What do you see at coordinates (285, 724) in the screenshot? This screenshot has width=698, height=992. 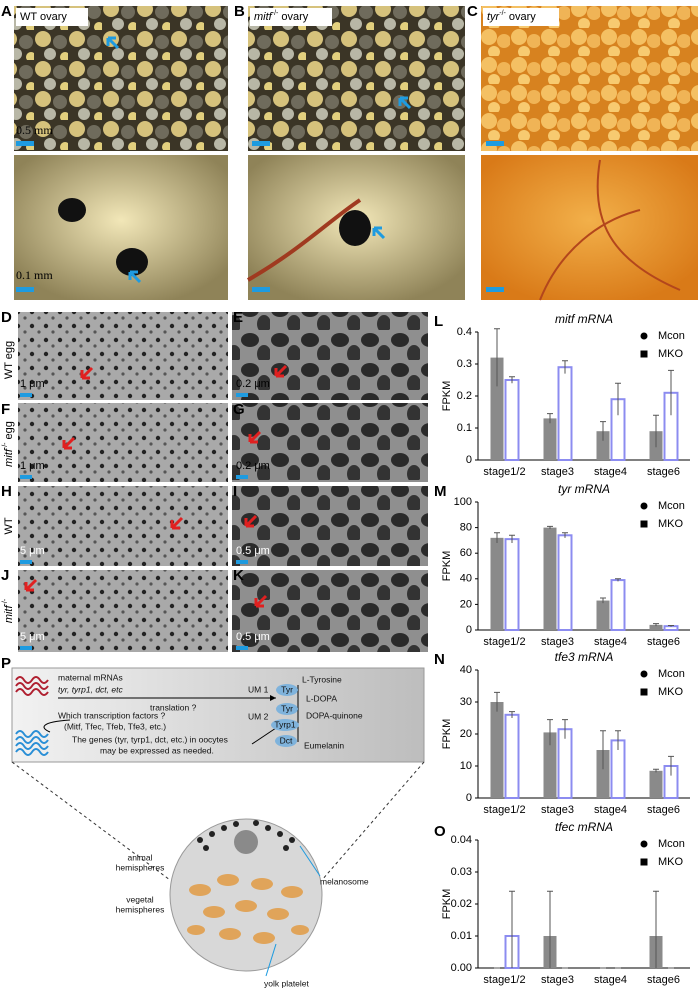 I see `enzyme-label: Tyrp1` at bounding box center [285, 724].